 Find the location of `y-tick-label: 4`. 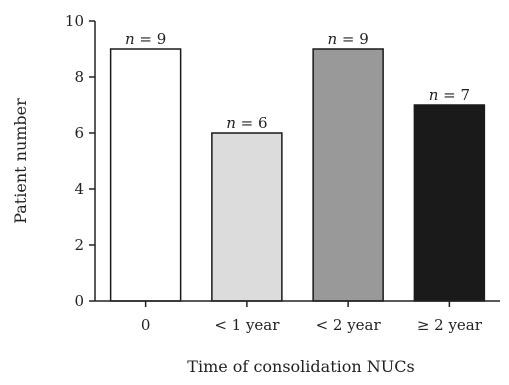

y-tick-label: 4 is located at coordinates (79, 189).